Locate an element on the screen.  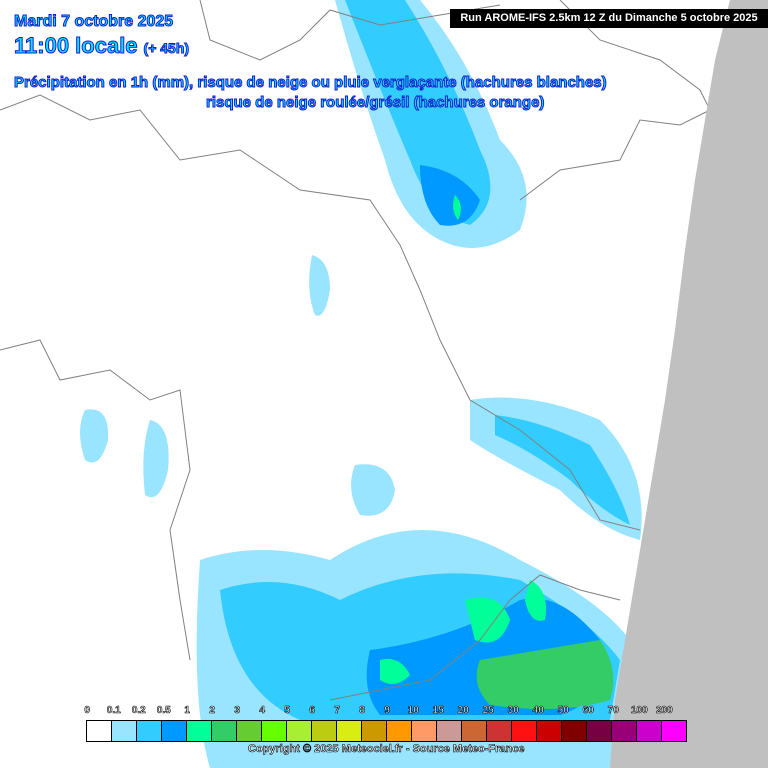
color-legend is located at coordinates (386, 731).